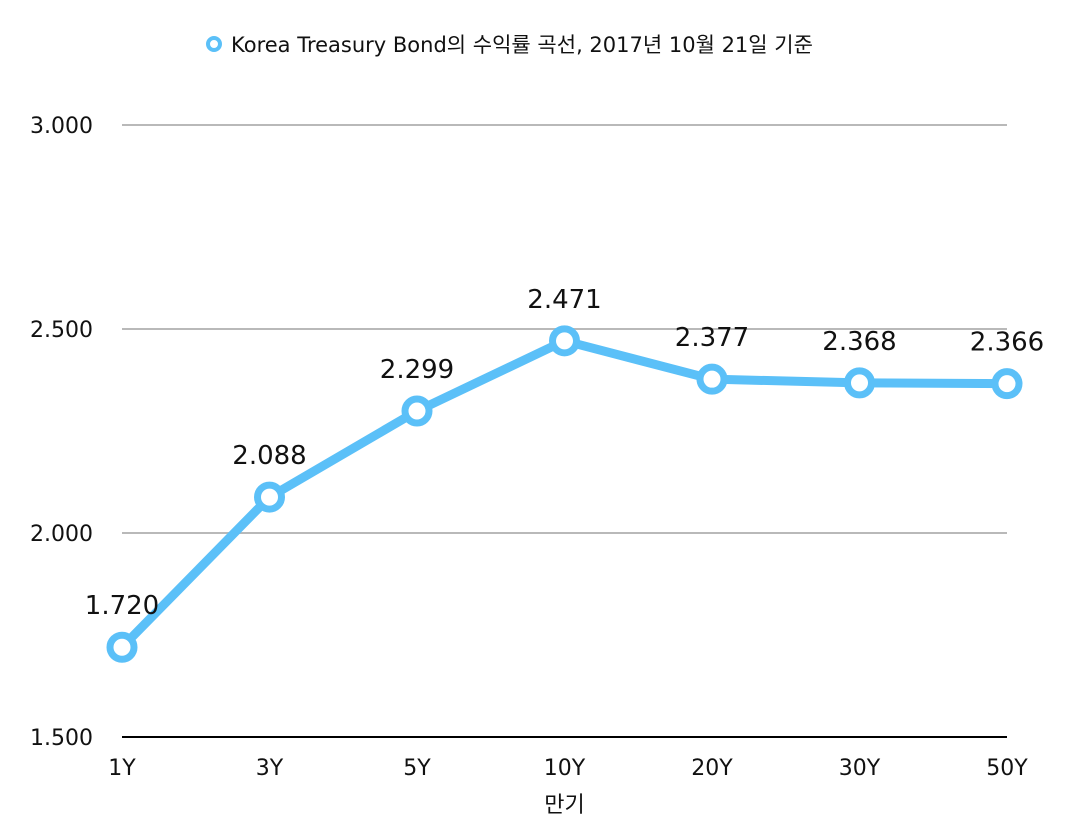 Image resolution: width=1088 pixels, height=830 pixels. Describe the element at coordinates (61, 330) in the screenshot. I see `y-tick-label: 2.500` at that location.